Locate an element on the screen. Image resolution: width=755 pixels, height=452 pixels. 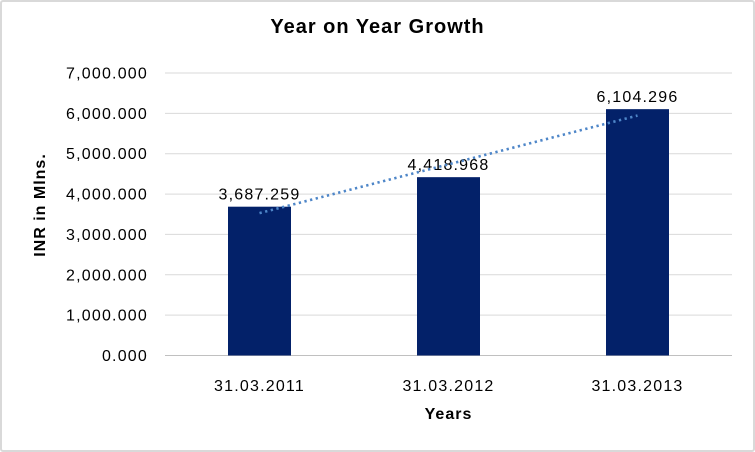
y-tick-label: 4,000.000 is located at coordinates (107, 195).